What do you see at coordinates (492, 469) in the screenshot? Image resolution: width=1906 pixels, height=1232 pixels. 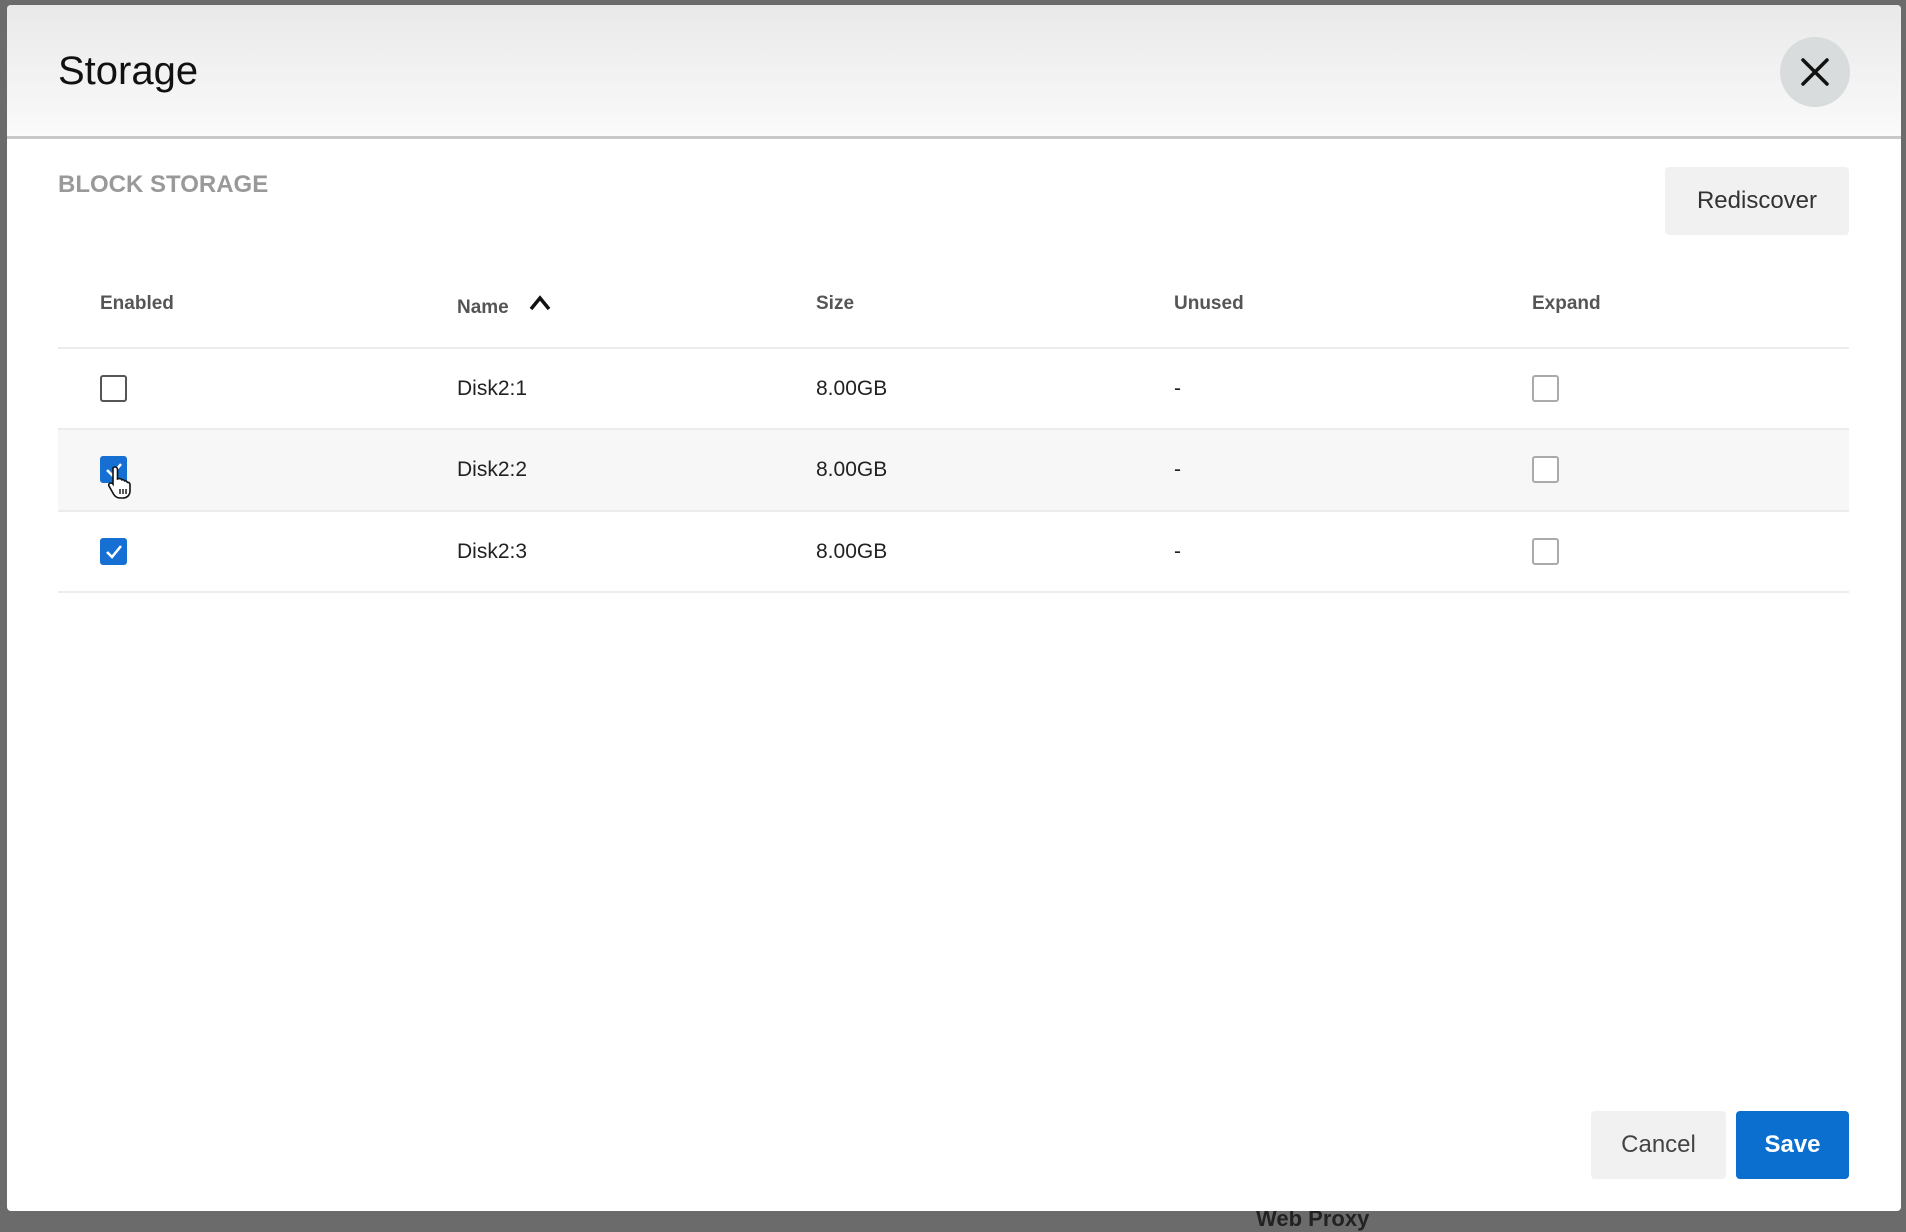 I see `disk-name: Disk2:2` at bounding box center [492, 469].